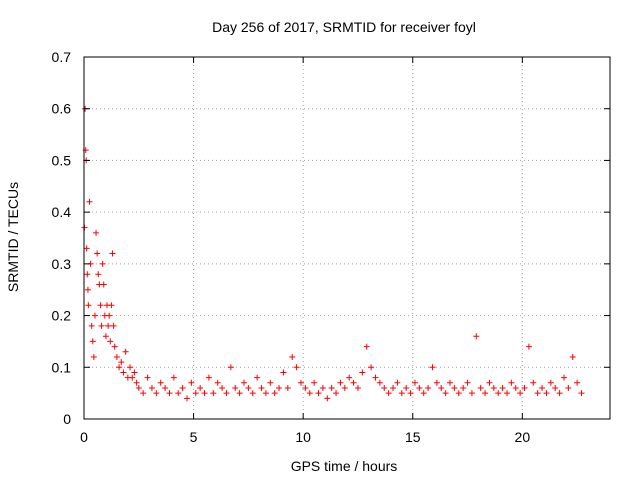 Image resolution: width=640 pixels, height=480 pixels. I want to click on x-tick-label: 10, so click(303, 437).